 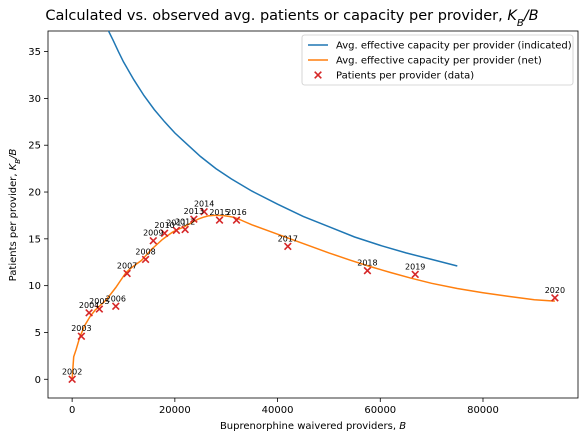 What do you see at coordinates (236, 212) in the screenshot?
I see `data-label-2016: 2016` at bounding box center [236, 212].